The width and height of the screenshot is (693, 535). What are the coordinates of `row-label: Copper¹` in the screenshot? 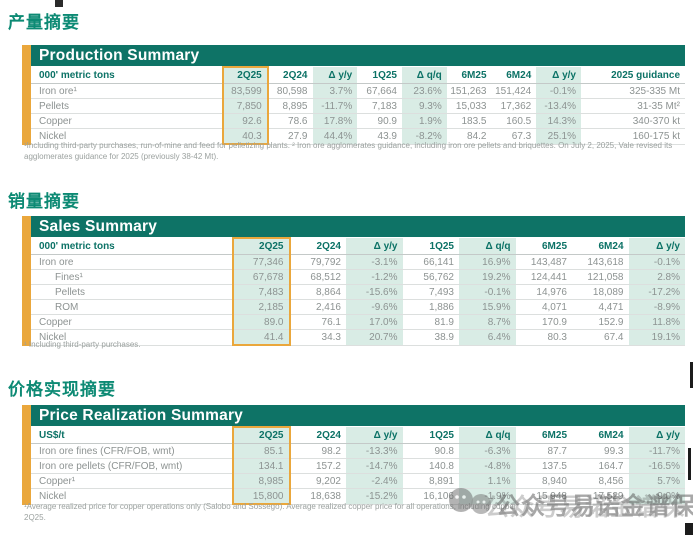 It's located at (132, 481).